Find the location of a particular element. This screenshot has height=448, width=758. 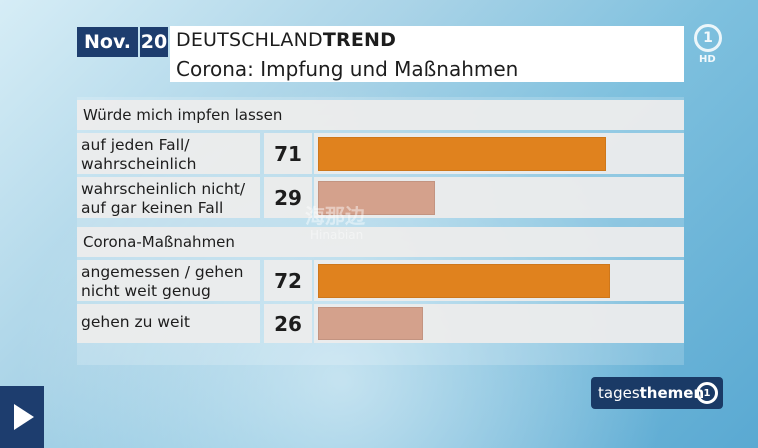

section-label-vaccination: Würde mich impfen lassen is located at coordinates (380, 115).